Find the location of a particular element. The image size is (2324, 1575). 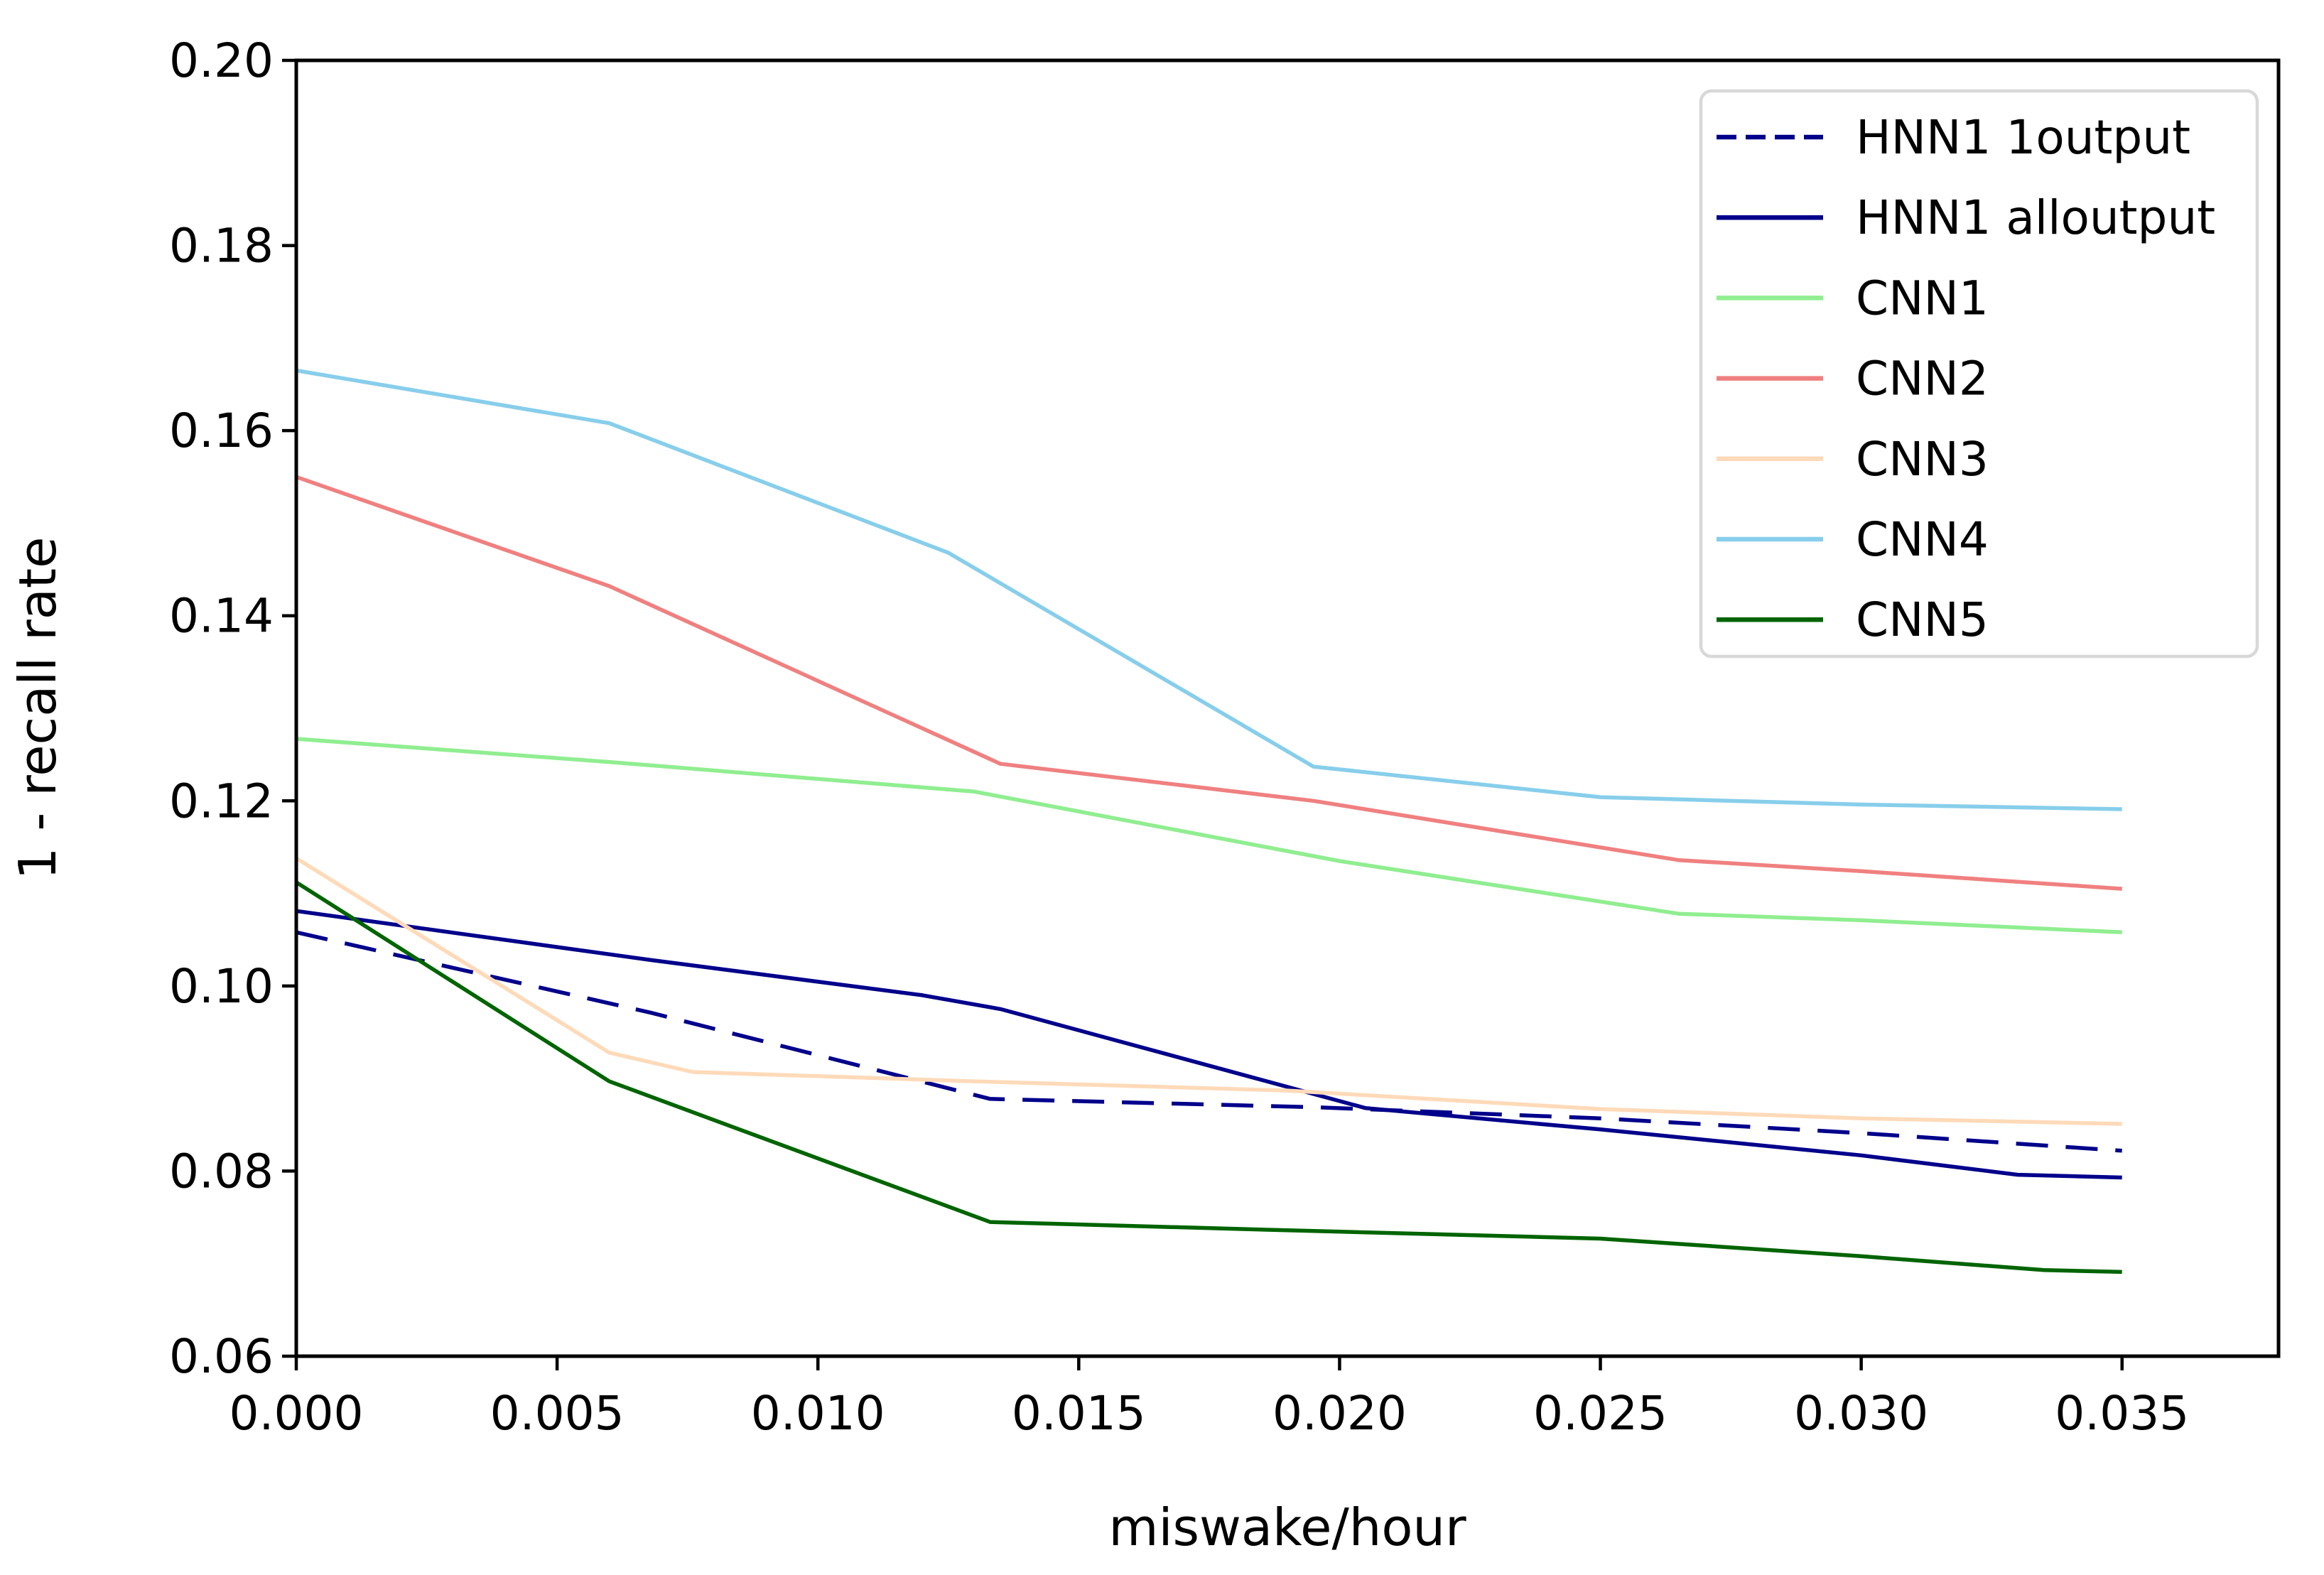

x-tick-label: 0.025 is located at coordinates (1601, 1413).